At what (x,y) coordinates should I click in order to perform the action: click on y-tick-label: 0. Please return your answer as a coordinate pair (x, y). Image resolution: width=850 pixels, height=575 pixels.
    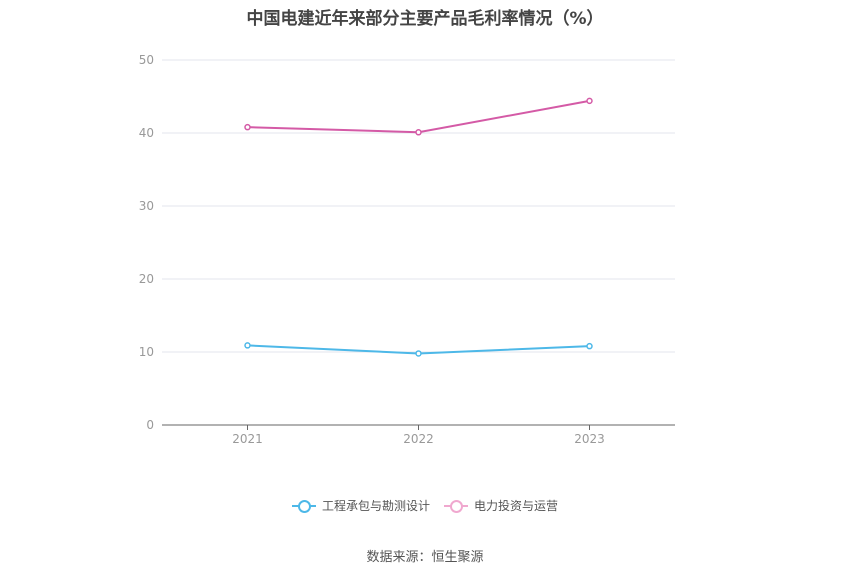
    Looking at the image, I should click on (150, 425).